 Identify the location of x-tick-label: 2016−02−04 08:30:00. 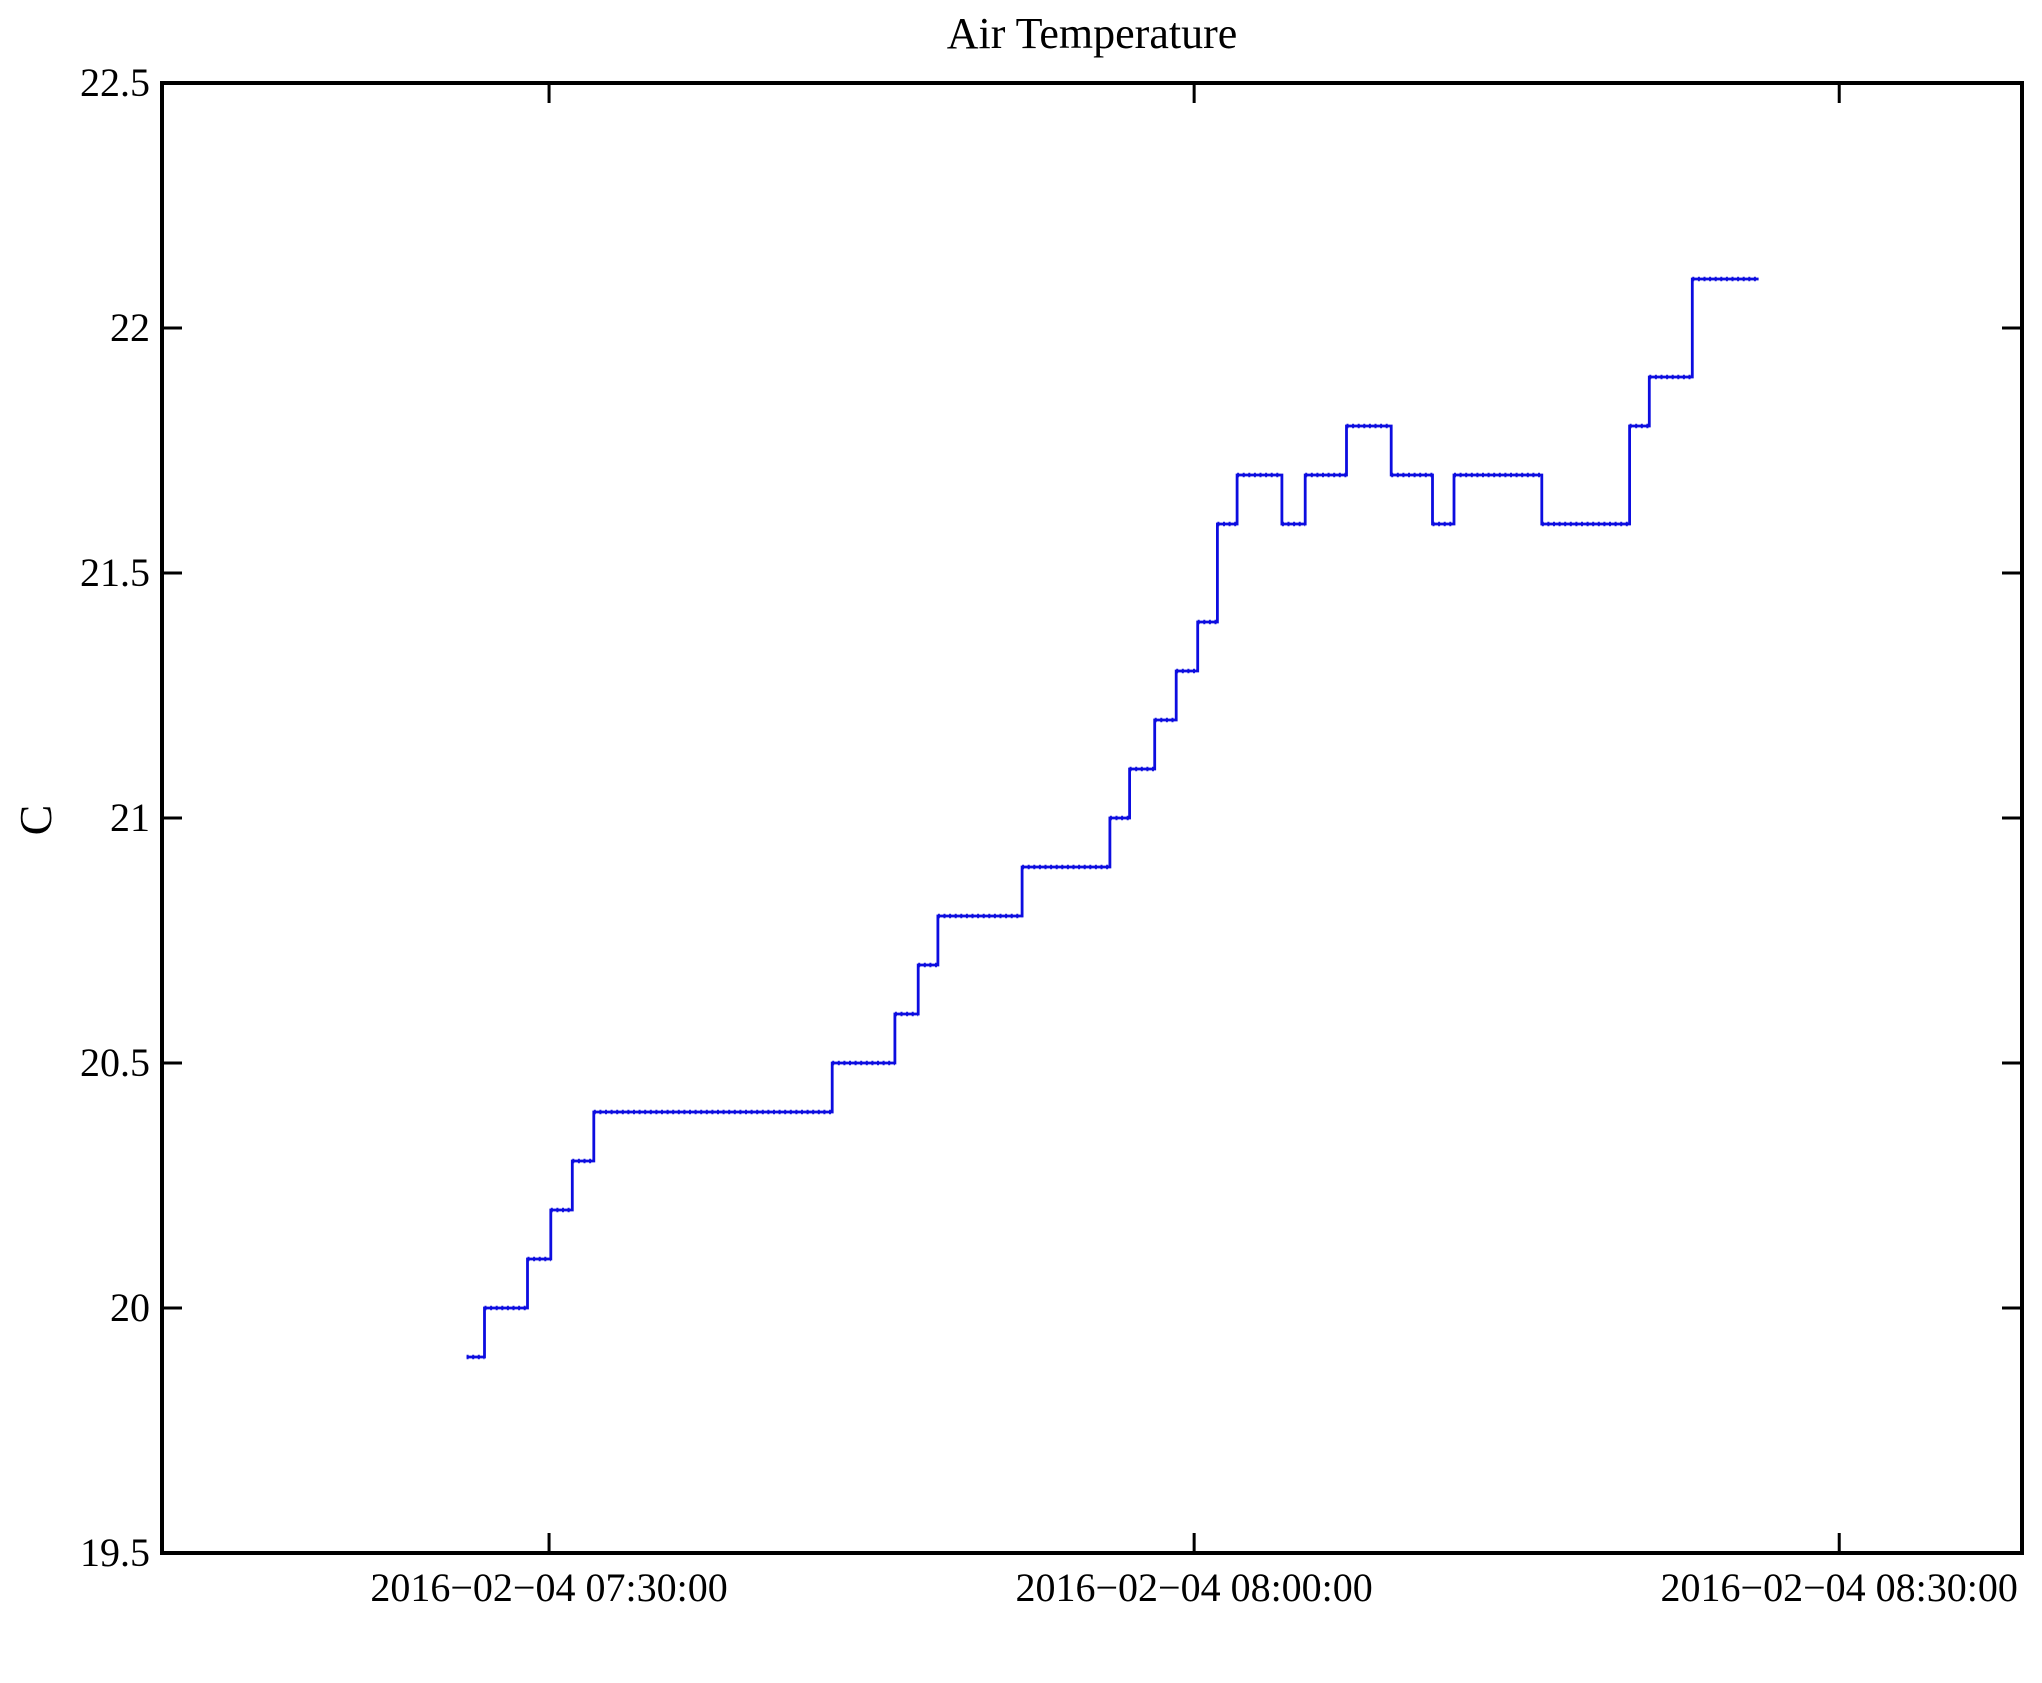
(1839, 1587).